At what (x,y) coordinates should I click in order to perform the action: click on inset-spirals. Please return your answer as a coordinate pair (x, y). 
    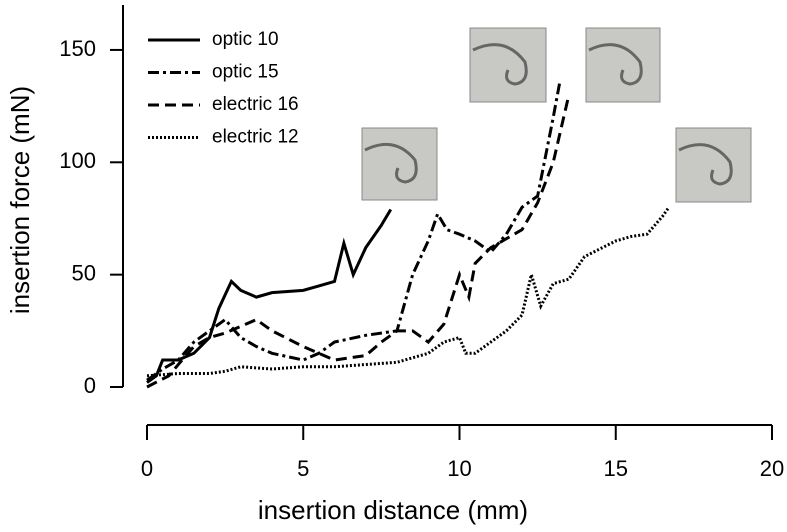
    Looking at the image, I should click on (548, 114).